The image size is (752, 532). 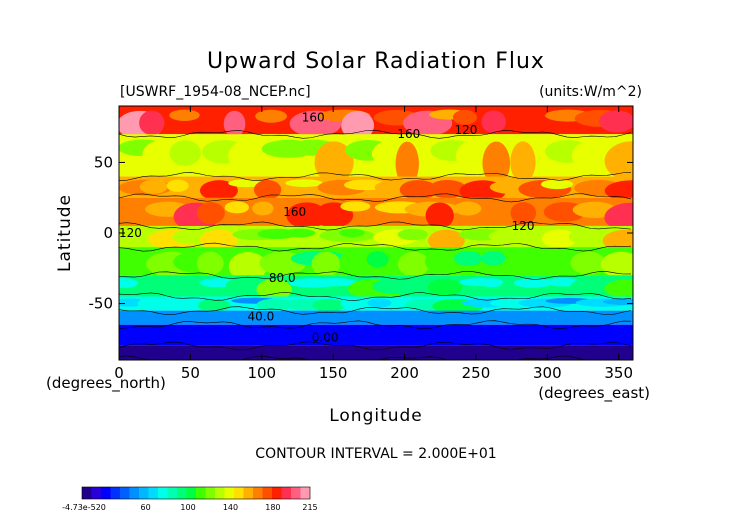 I want to click on colorbar, so click(x=196, y=493).